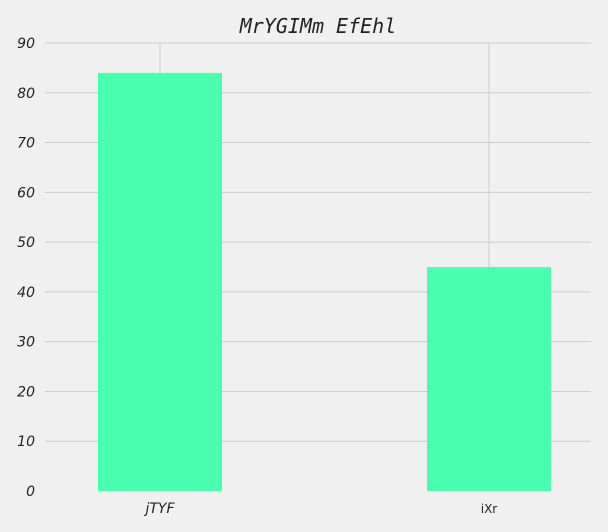 This screenshot has height=532, width=608. I want to click on y-tick-label: 10, so click(26, 442).